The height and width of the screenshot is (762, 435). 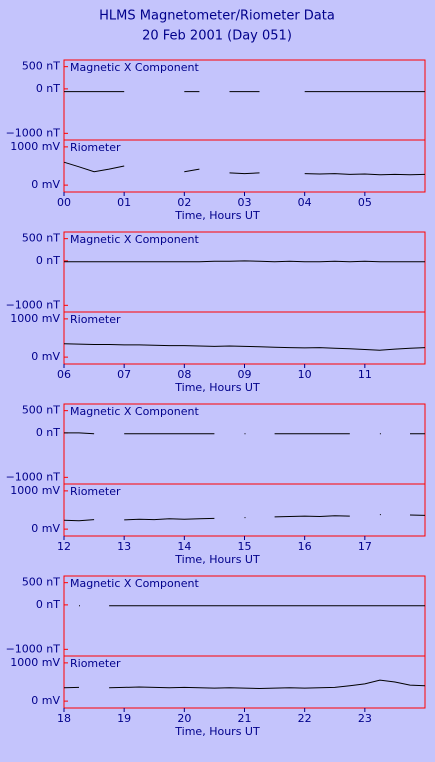 What do you see at coordinates (184, 374) in the screenshot?
I see `x-tick-label: 08` at bounding box center [184, 374].